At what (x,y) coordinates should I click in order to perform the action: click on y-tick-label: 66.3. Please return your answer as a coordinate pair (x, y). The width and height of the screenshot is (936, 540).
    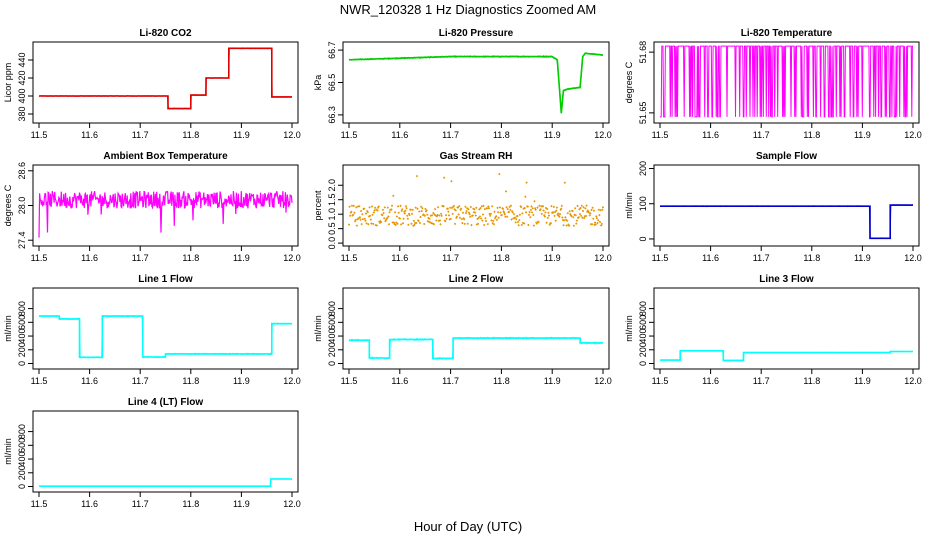
    Looking at the image, I should click on (332, 115).